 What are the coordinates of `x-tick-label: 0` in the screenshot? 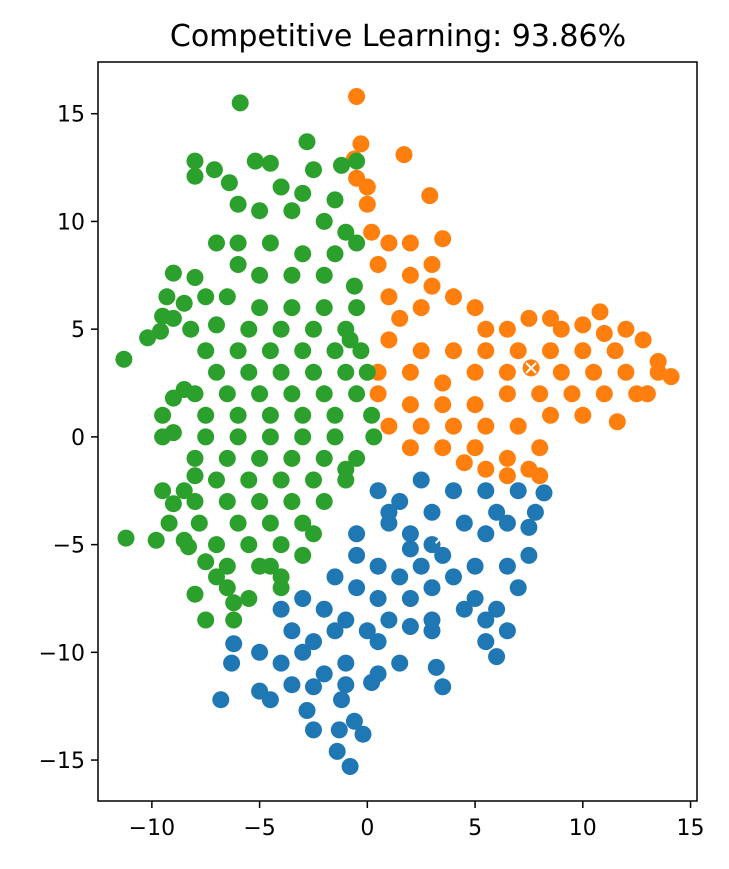 It's located at (367, 828).